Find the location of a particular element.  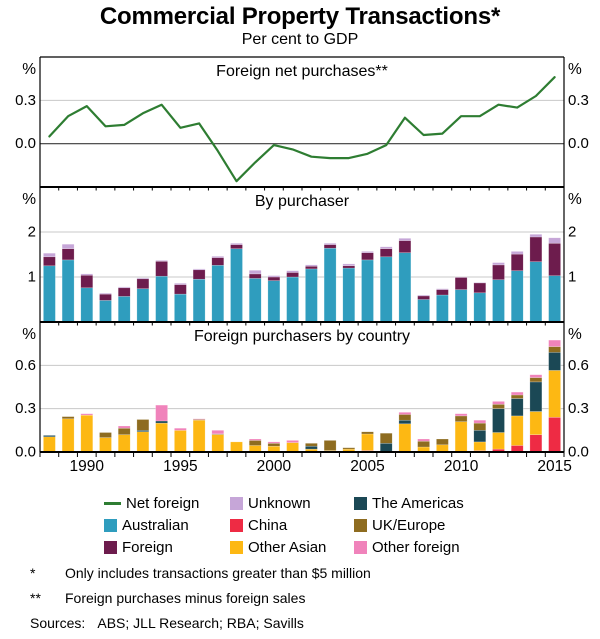

australian-swatch is located at coordinates (110, 525).